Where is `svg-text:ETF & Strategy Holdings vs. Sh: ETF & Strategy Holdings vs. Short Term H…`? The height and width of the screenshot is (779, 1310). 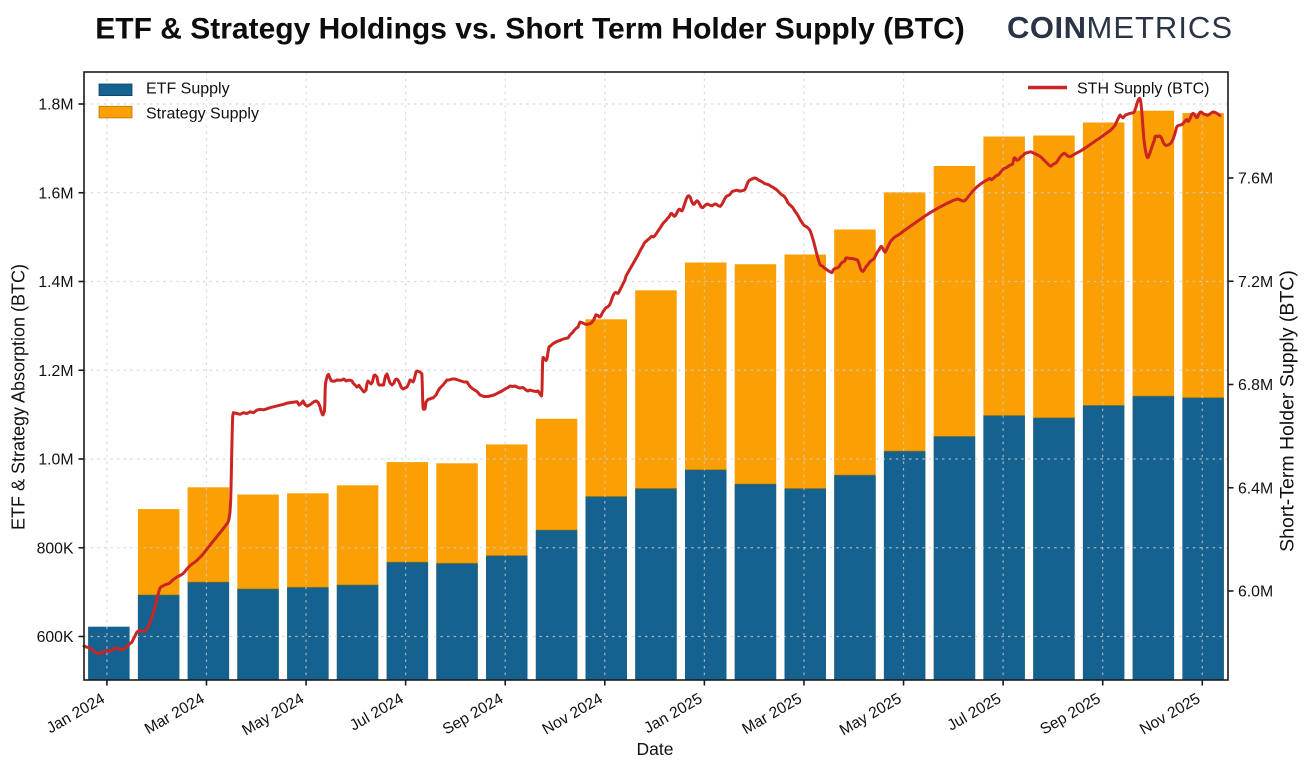 svg-text:ETF & Strategy Holdings vs. Sh: ETF & Strategy Holdings vs. Short Term H… is located at coordinates (530, 29).